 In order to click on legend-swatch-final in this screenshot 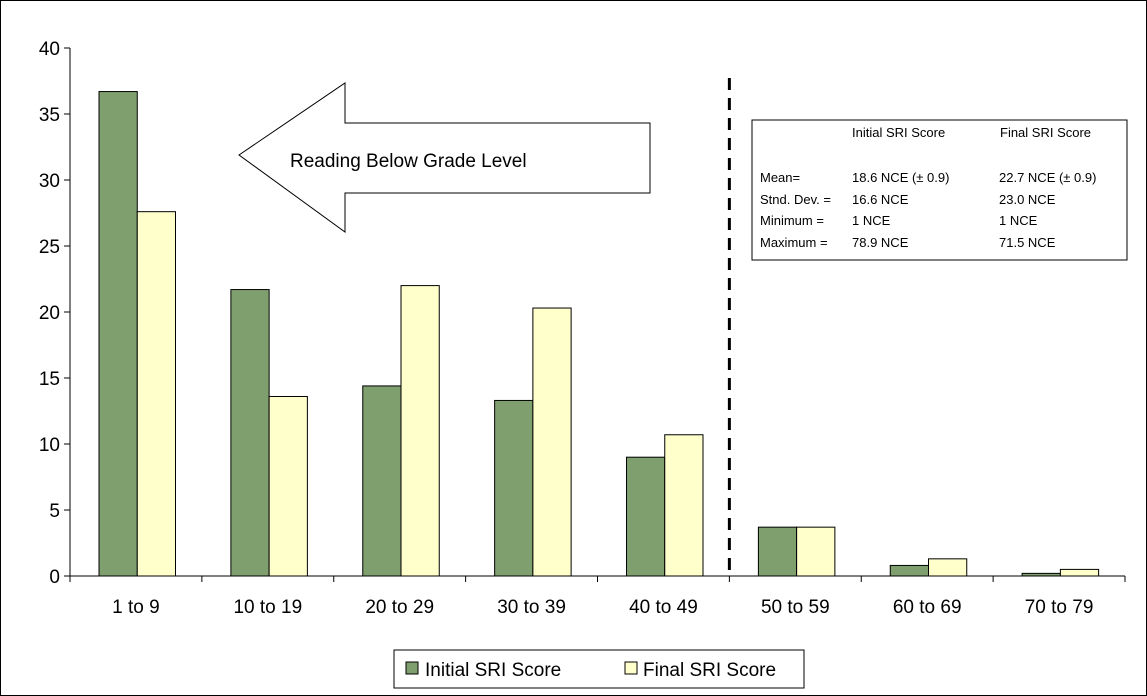, I will do `click(631, 668)`.